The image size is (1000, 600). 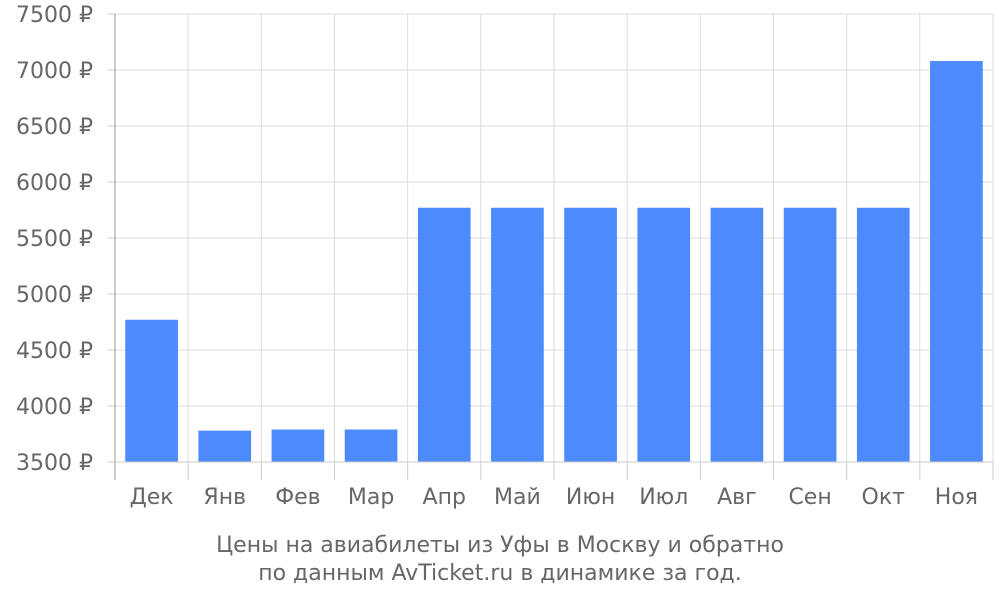 I want to click on x-tick-label: Дек, so click(x=152, y=497).